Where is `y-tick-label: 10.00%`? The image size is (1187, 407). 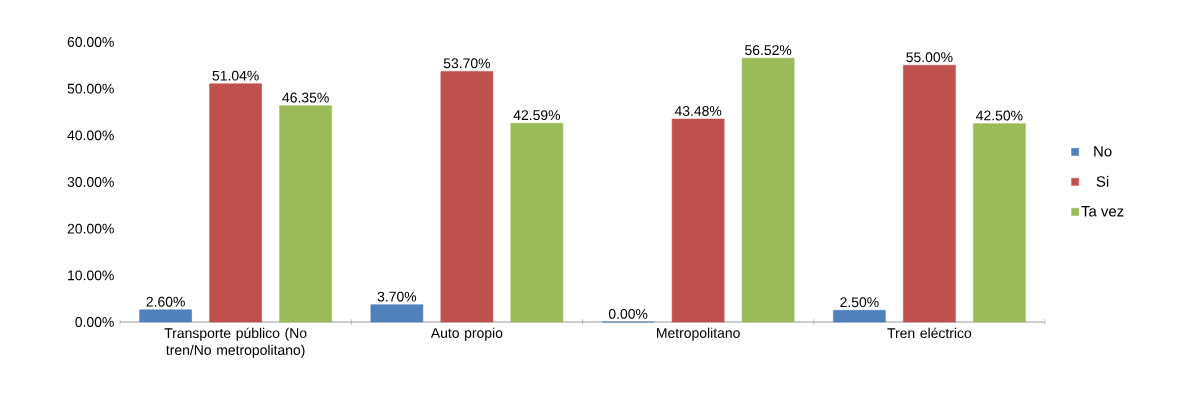
y-tick-label: 10.00% is located at coordinates (91, 275).